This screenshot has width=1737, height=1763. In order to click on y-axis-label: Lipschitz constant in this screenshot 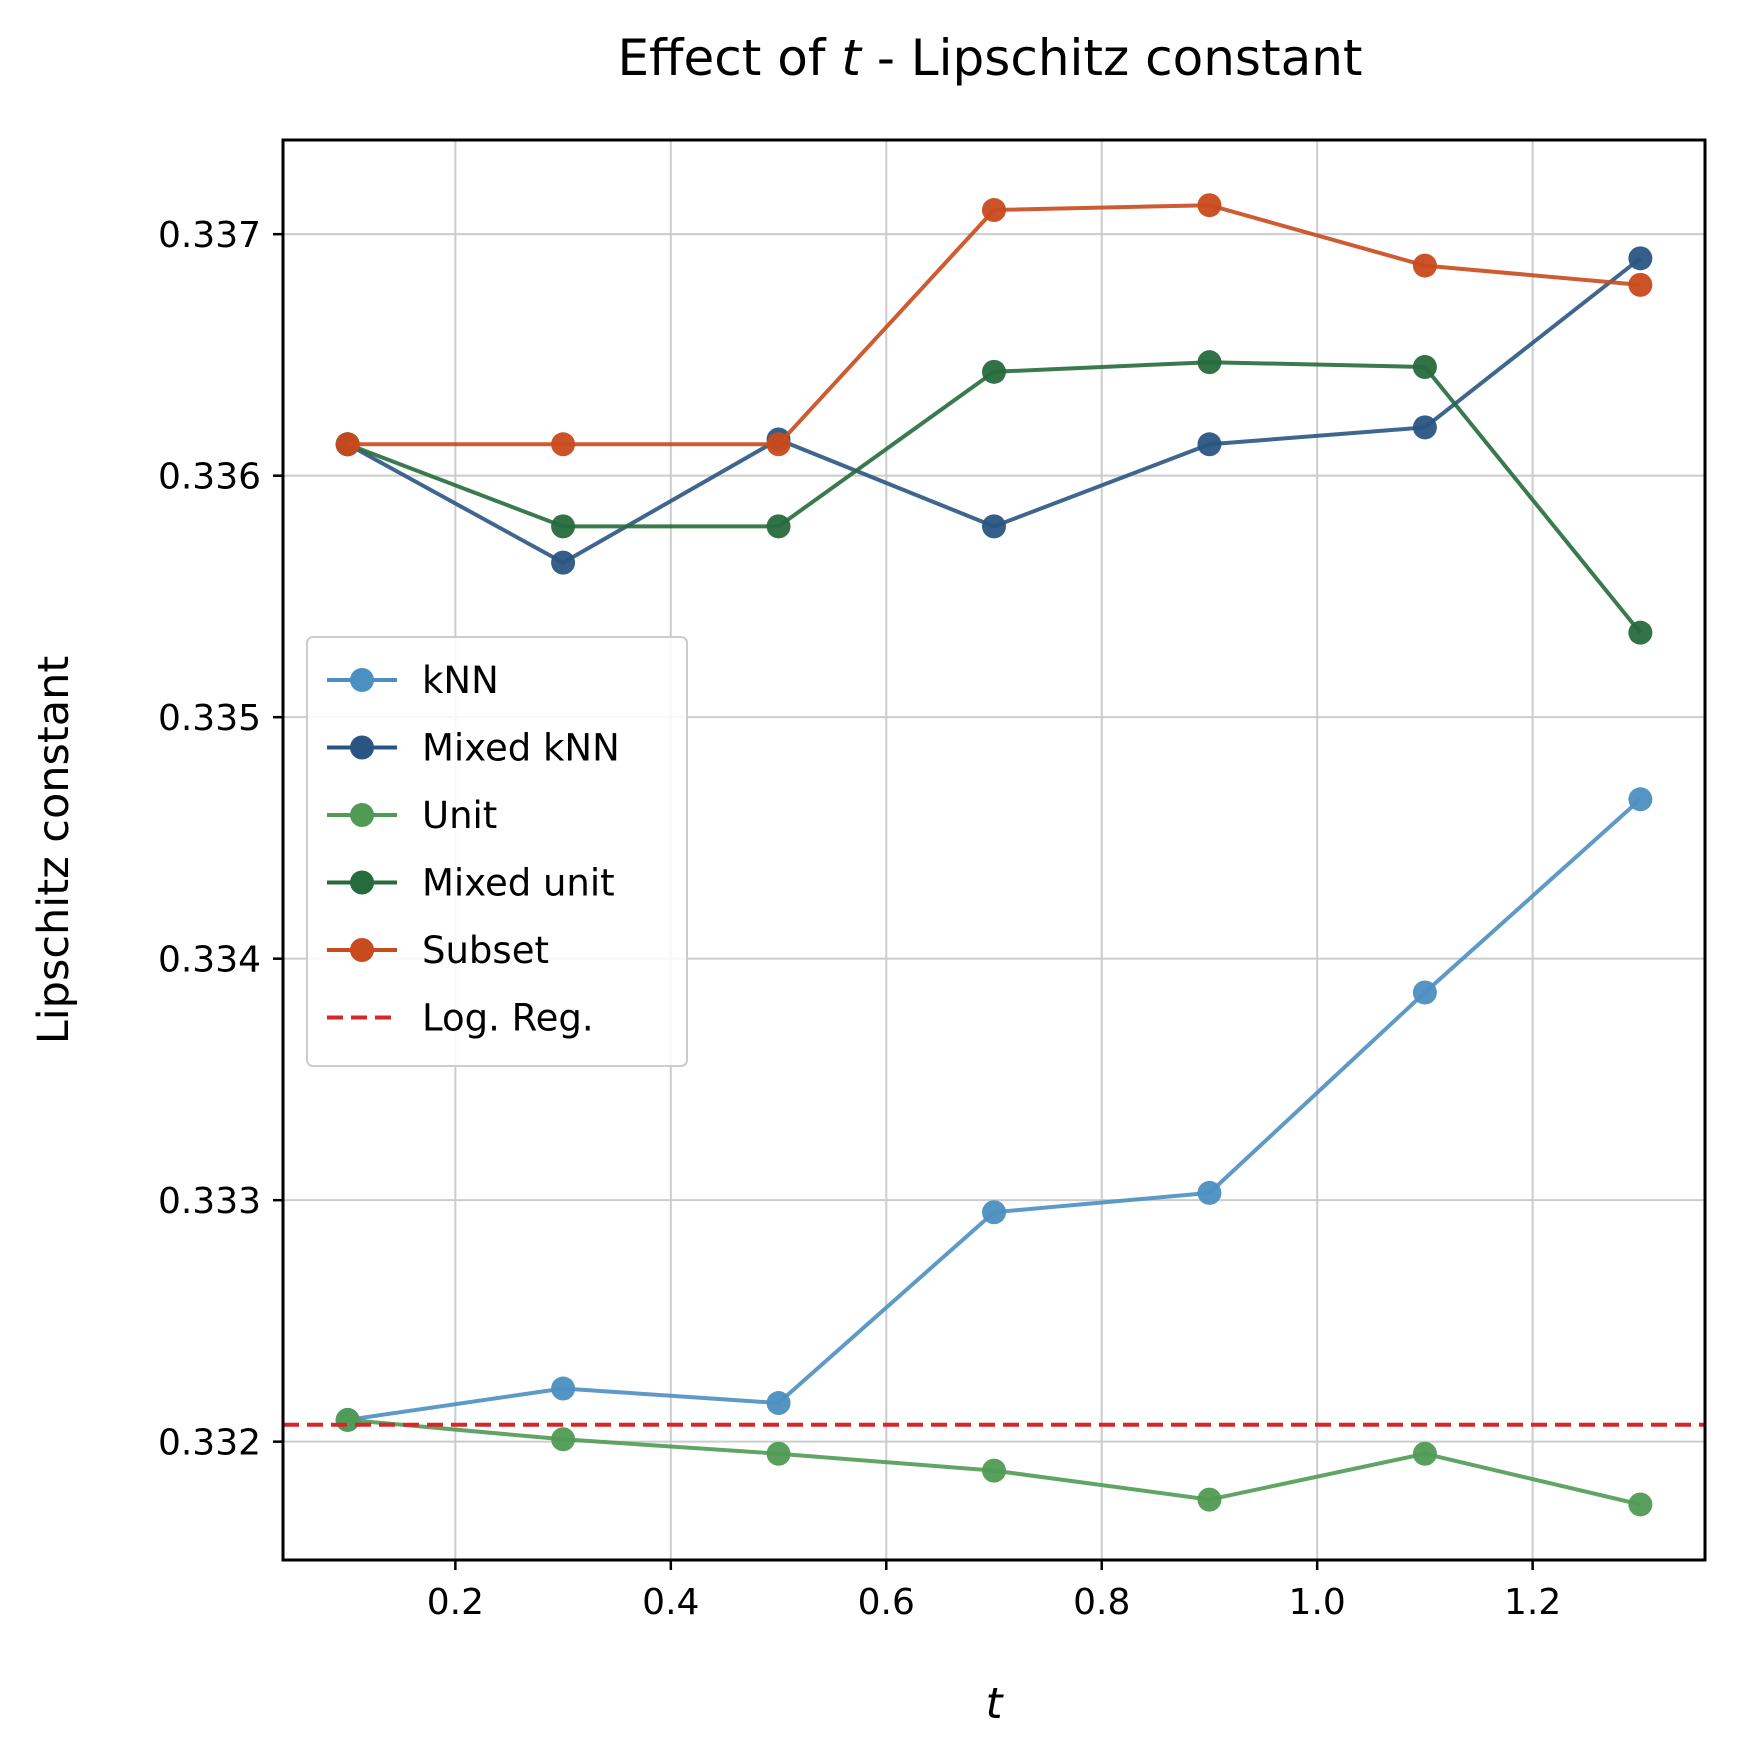, I will do `click(54, 850)`.